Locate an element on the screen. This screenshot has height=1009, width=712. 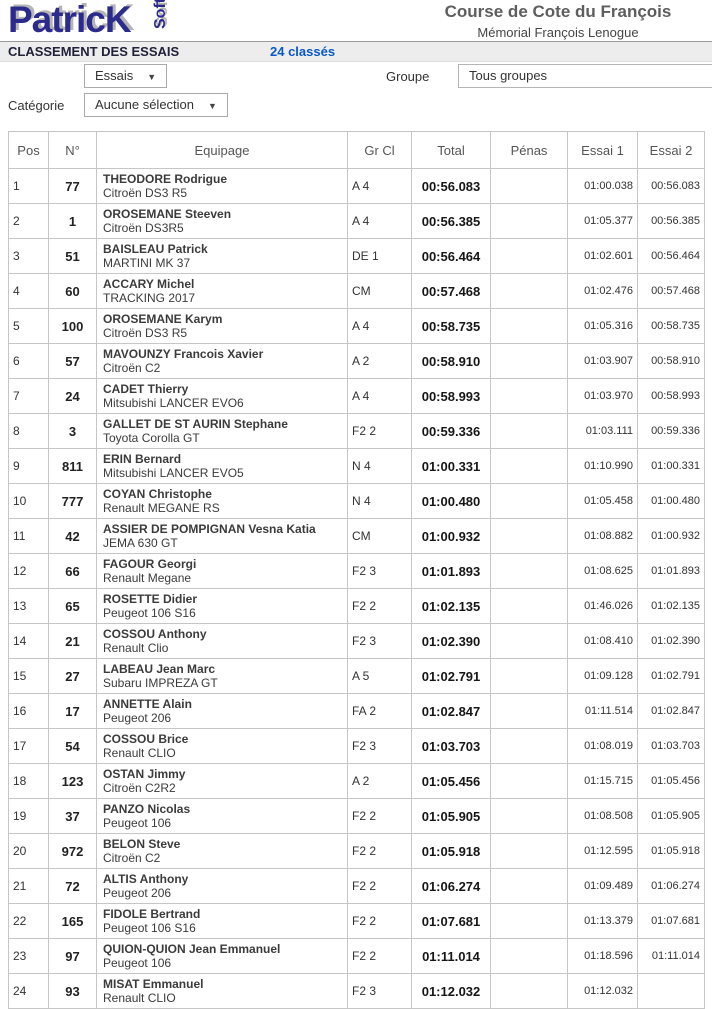
categorie-select: Aucune sélection ▼ is located at coordinates (156, 105).